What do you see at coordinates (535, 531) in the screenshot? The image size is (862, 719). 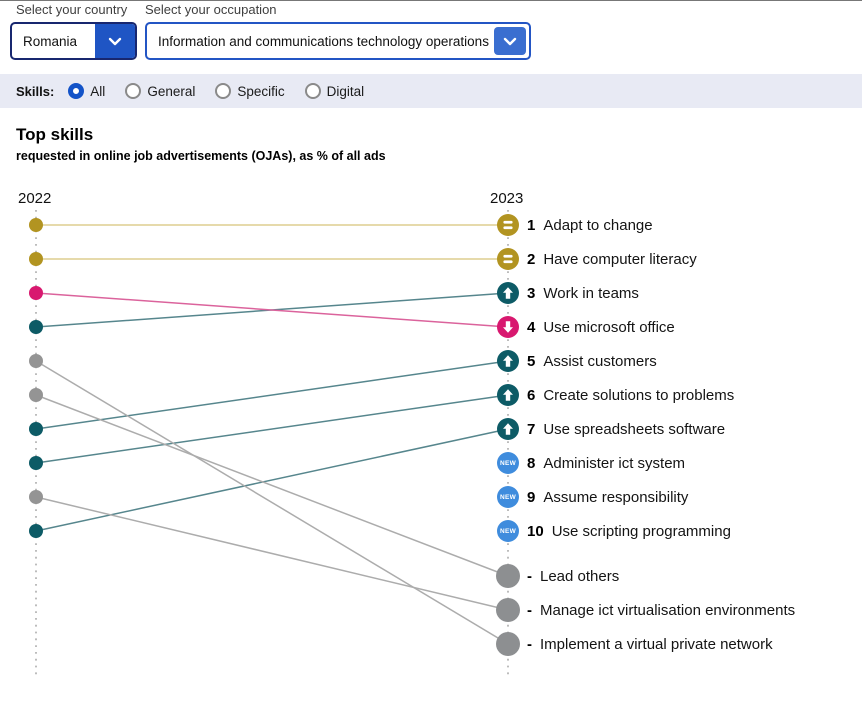 I see `rank-number: 10` at bounding box center [535, 531].